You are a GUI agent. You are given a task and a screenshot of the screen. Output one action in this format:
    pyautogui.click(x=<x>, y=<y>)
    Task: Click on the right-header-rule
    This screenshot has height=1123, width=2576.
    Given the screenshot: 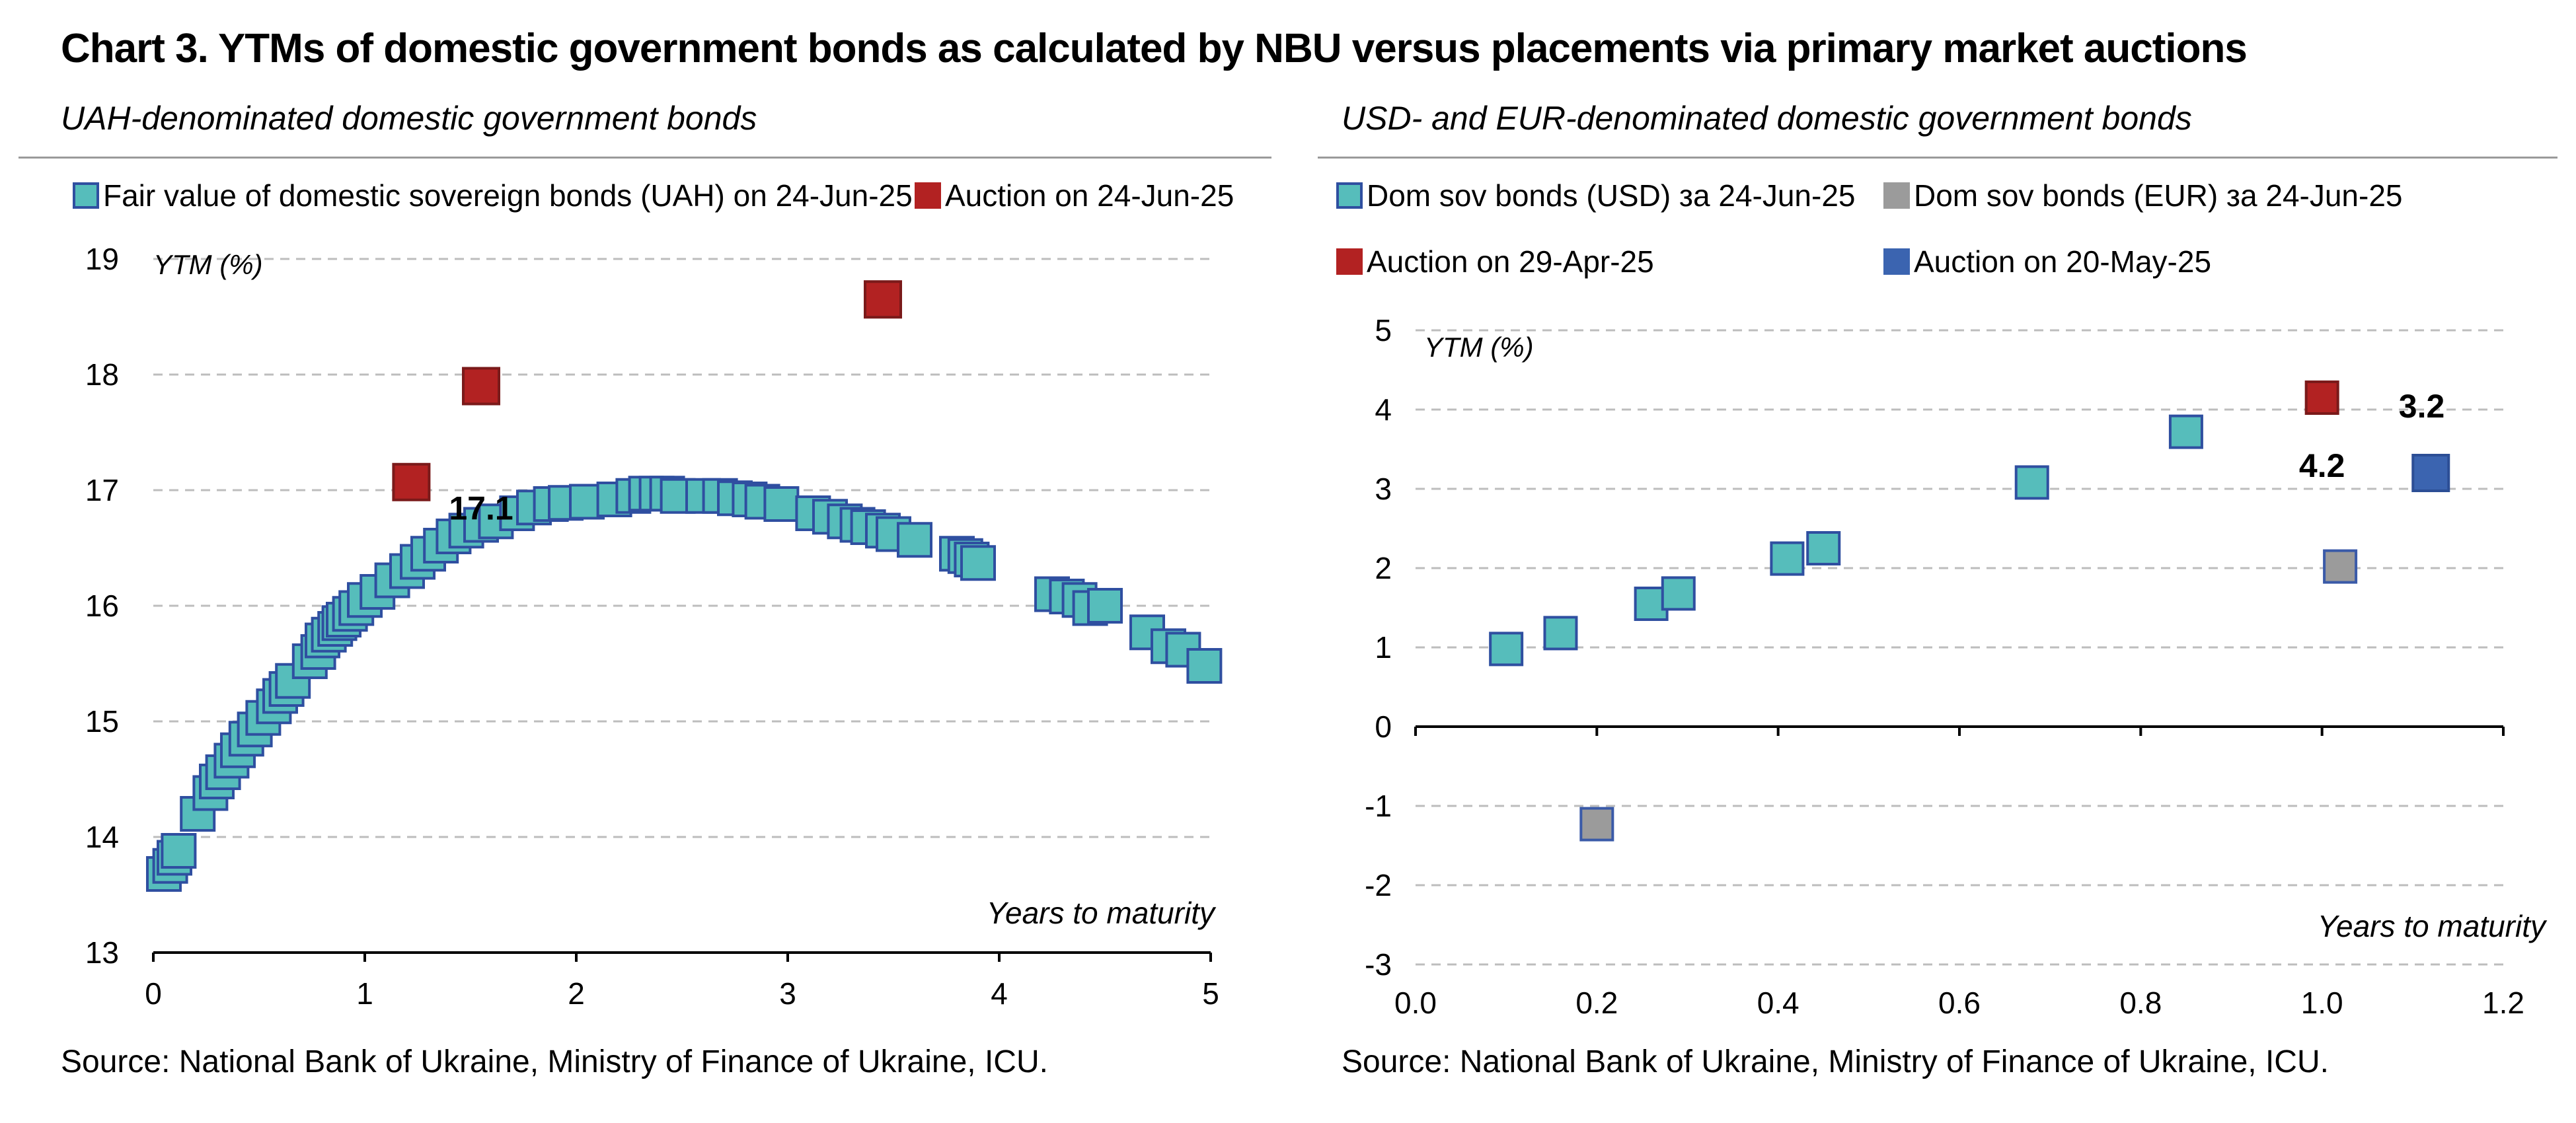 What is the action you would take?
    pyautogui.click(x=1938, y=158)
    